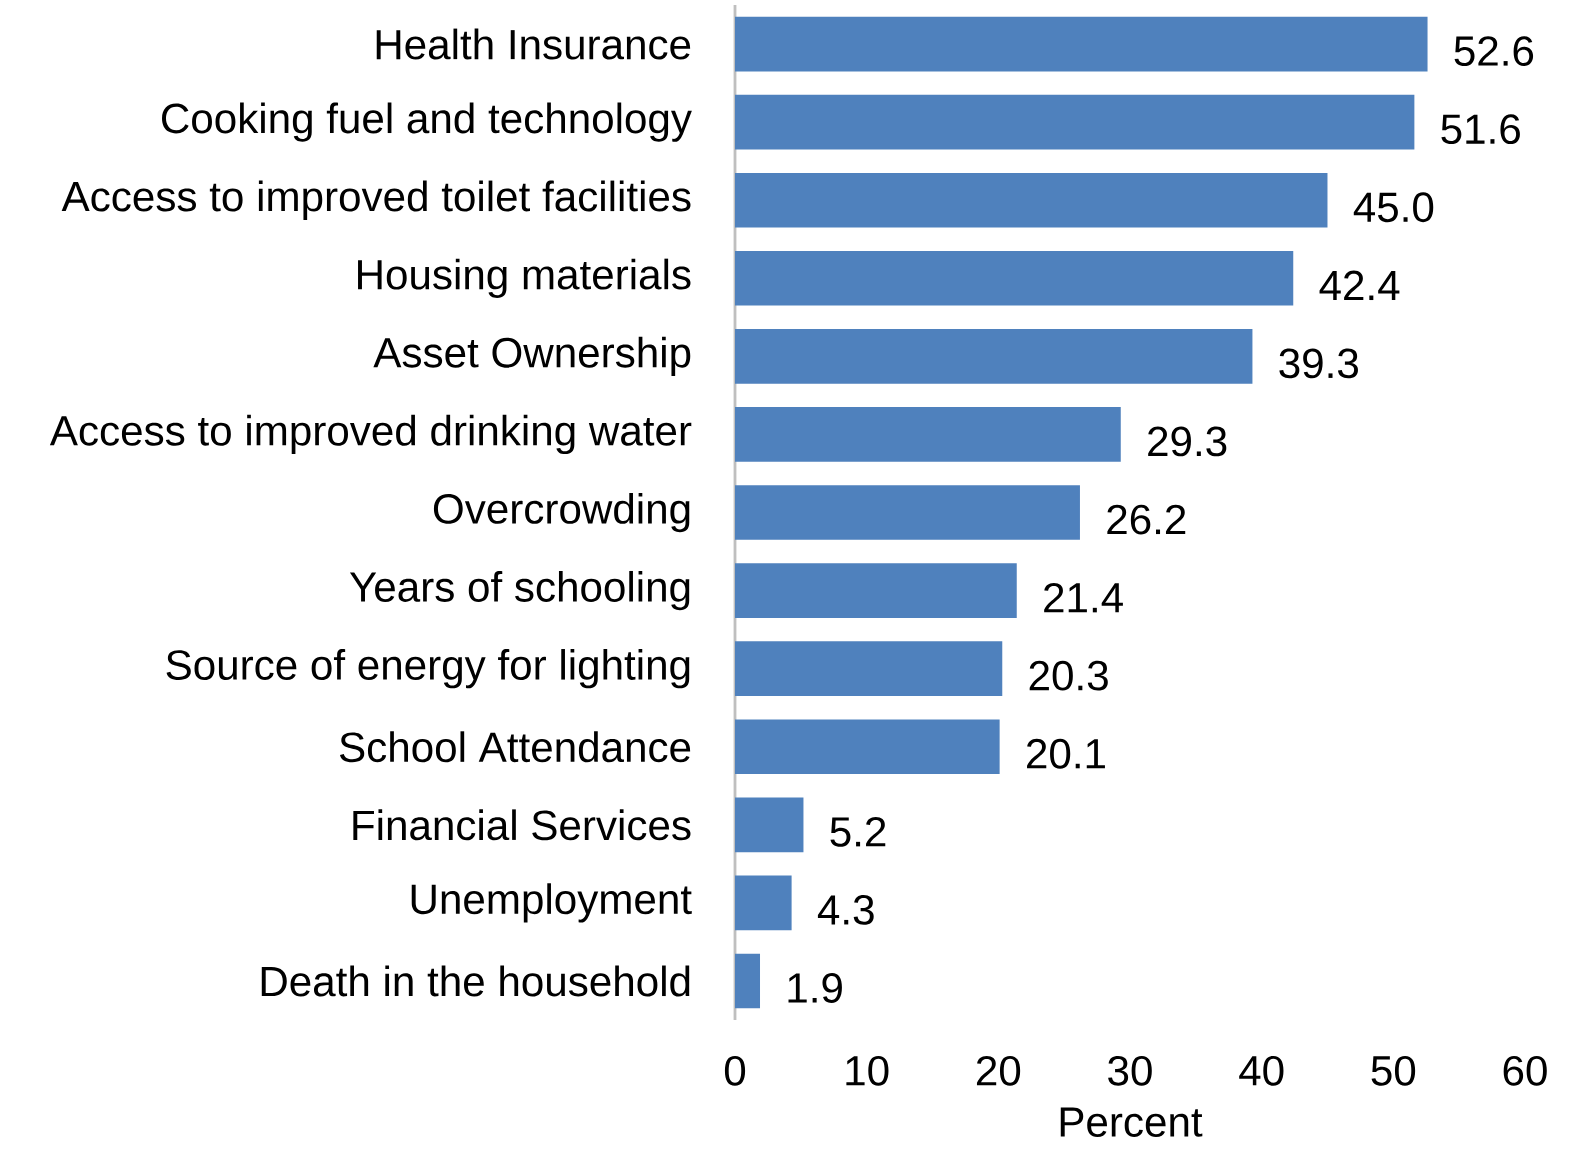 This screenshot has height=1174, width=1575. I want to click on data-label: 20.1, so click(1066, 753).